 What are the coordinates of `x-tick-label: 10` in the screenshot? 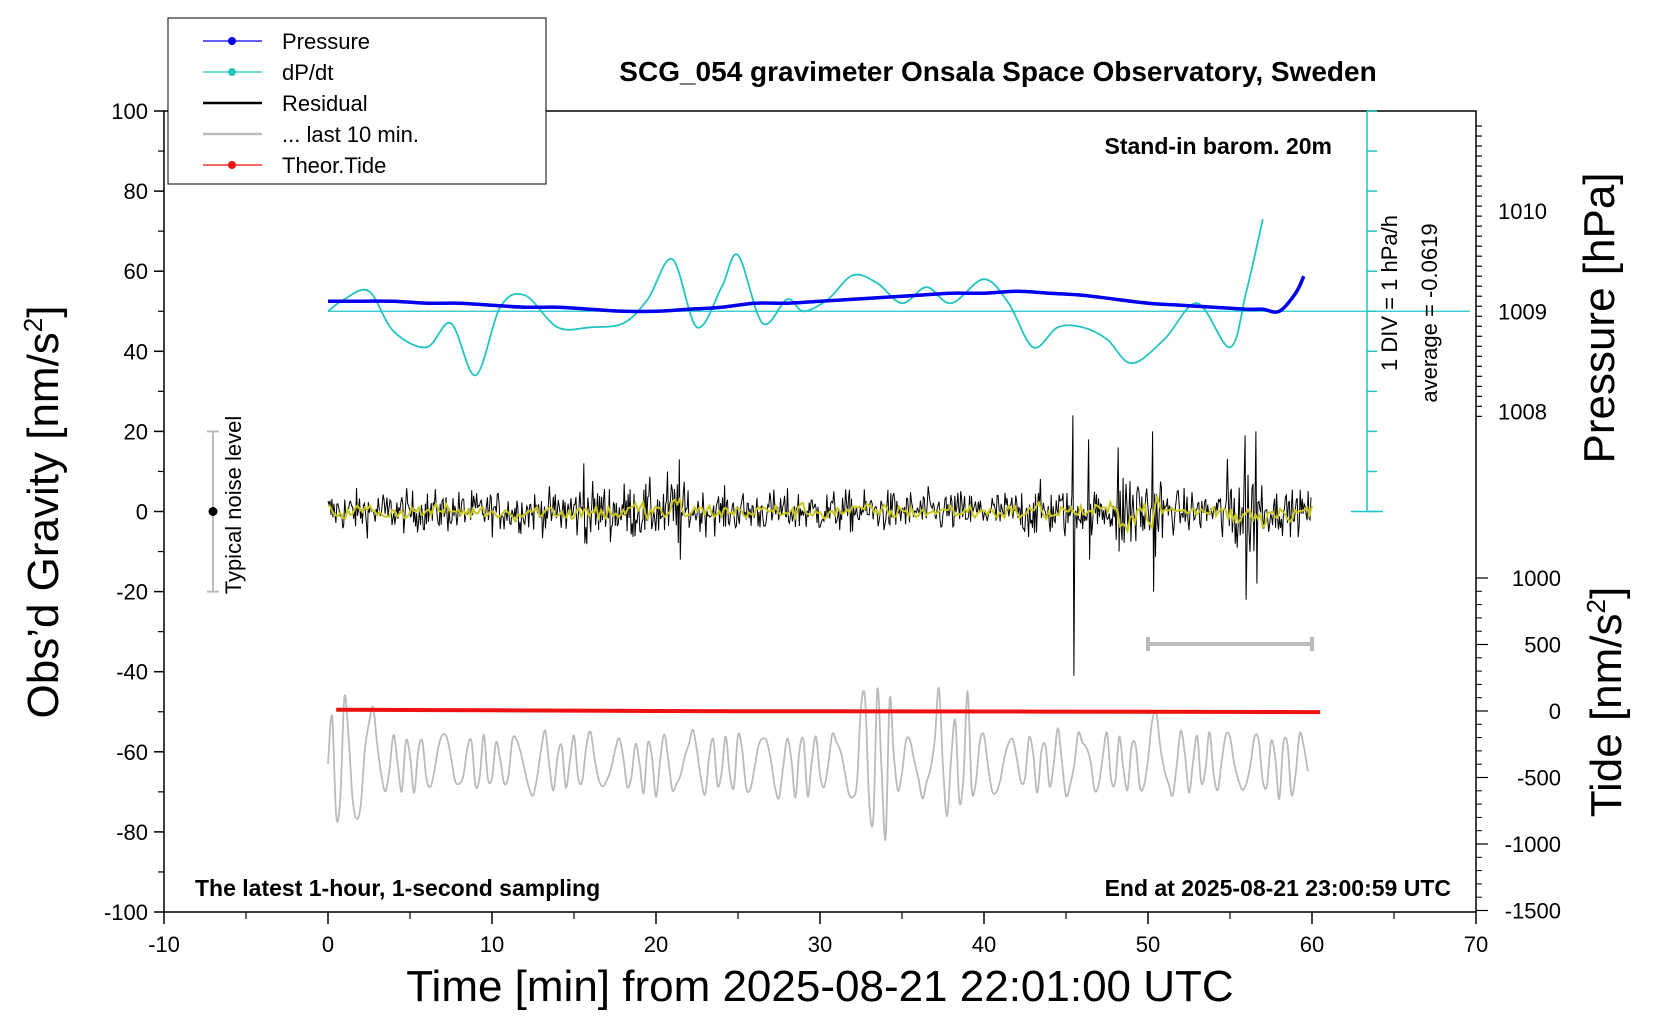 It's located at (492, 944).